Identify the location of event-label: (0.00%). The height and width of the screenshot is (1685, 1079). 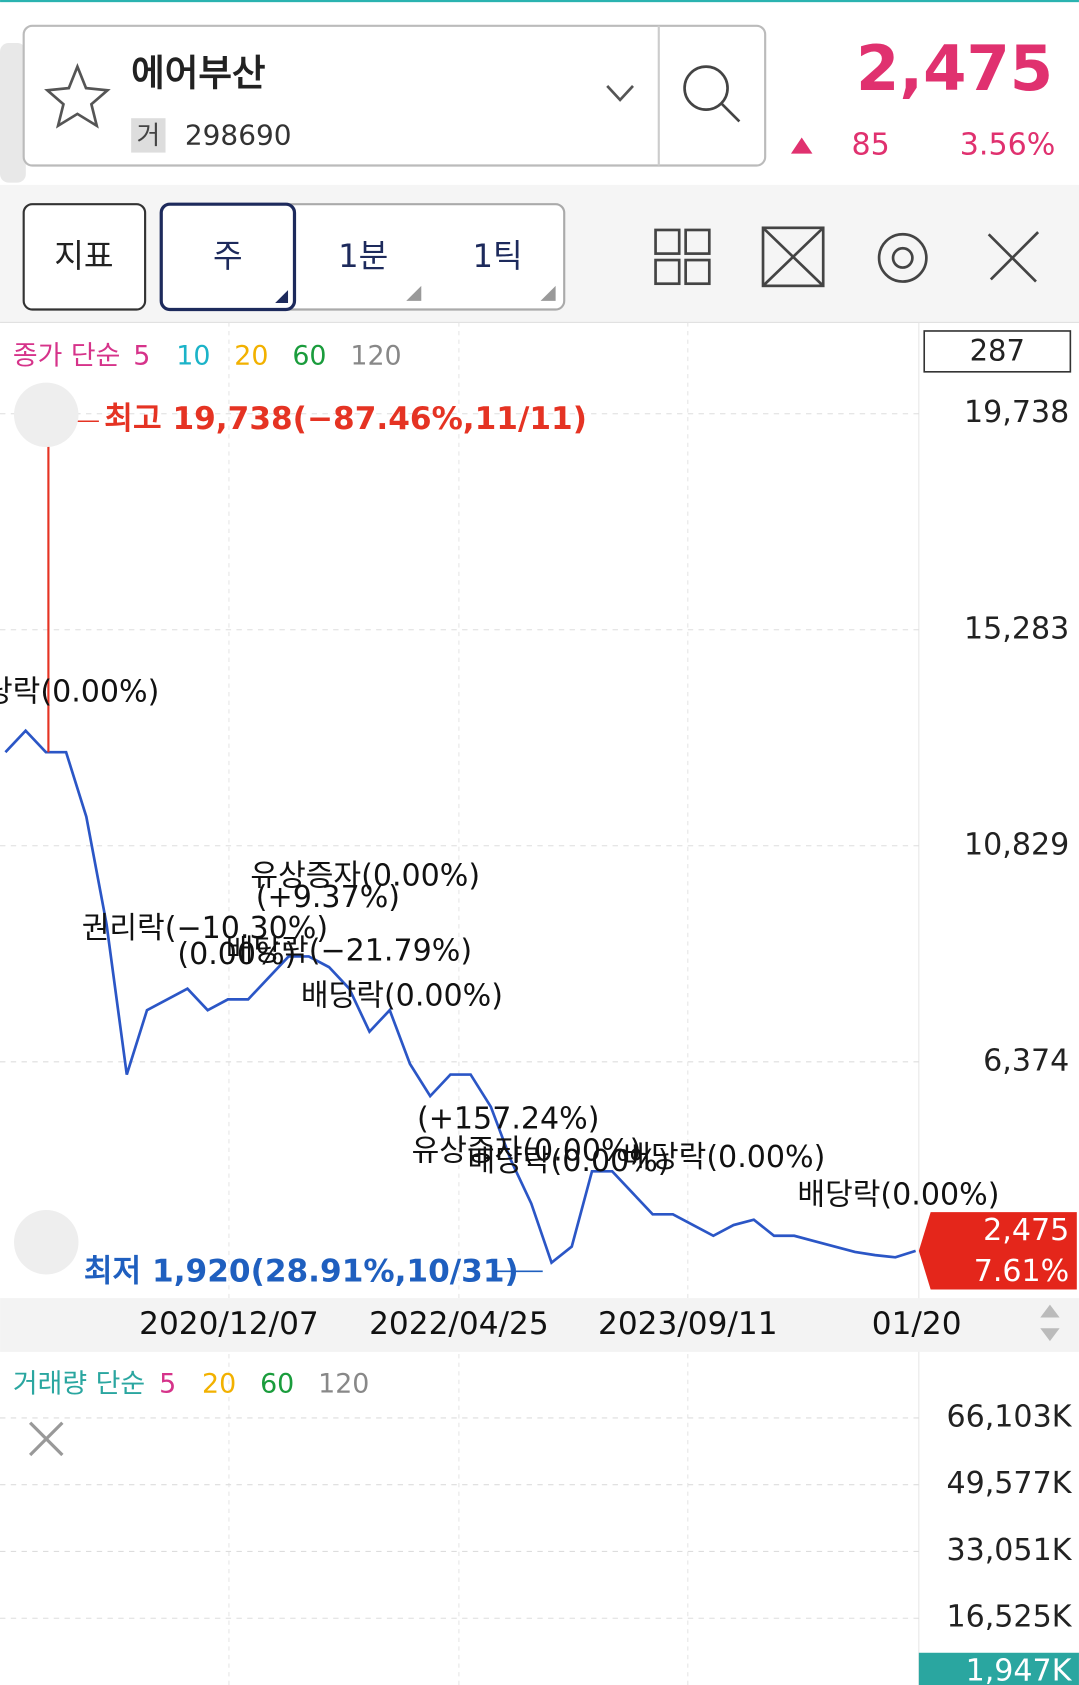
(236, 954).